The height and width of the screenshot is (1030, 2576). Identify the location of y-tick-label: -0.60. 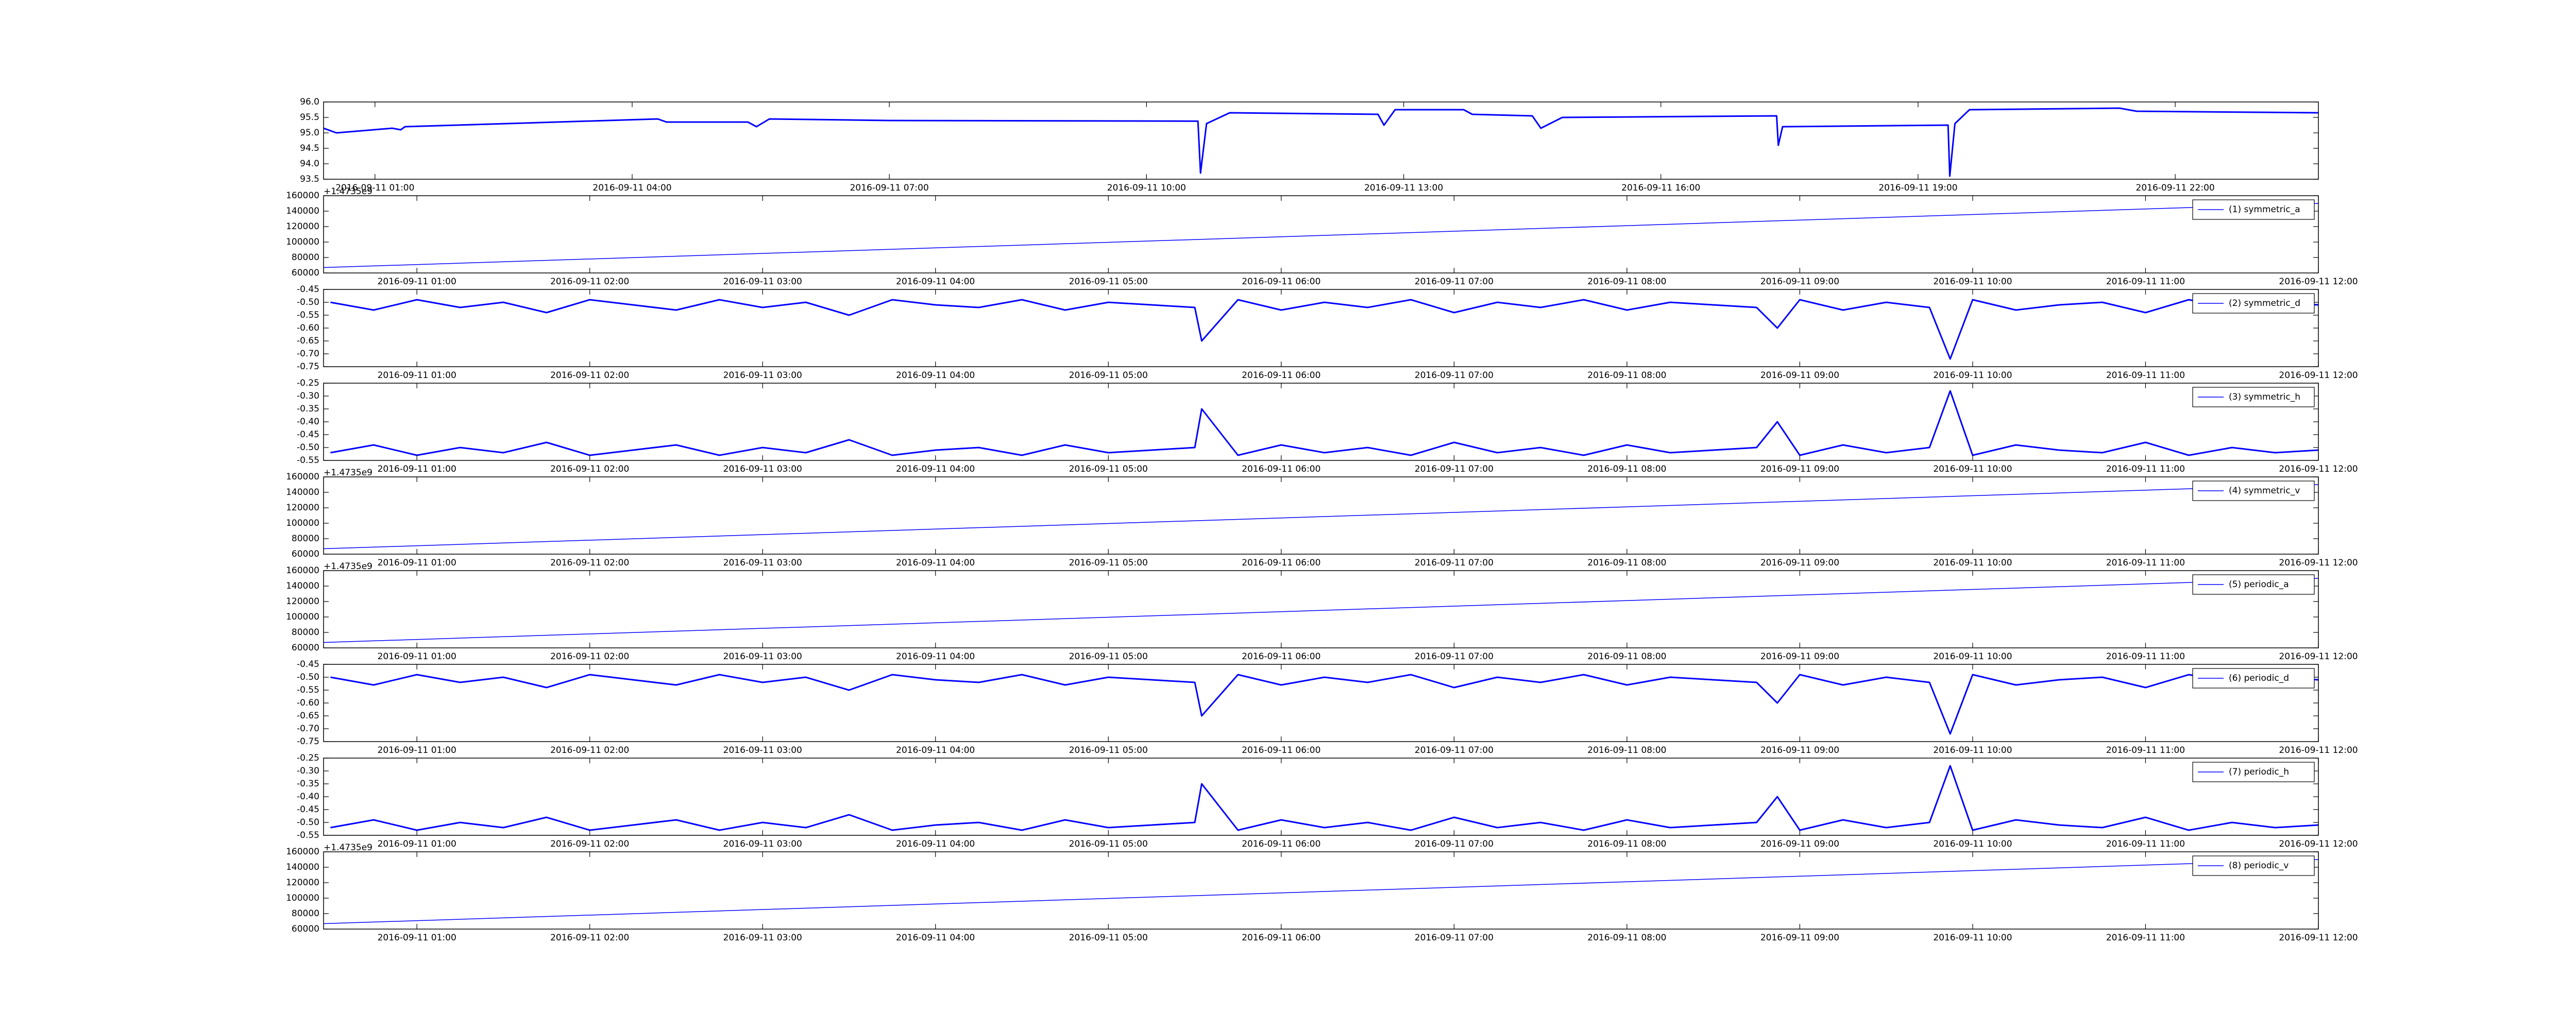
(308, 328).